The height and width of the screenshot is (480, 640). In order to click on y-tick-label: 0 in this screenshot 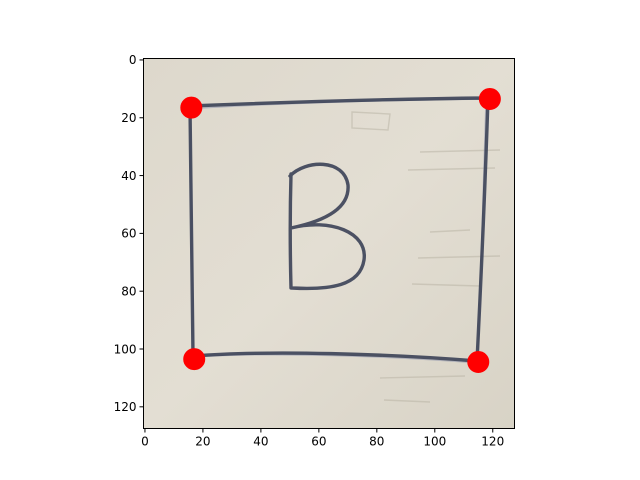, I will do `click(133, 60)`.